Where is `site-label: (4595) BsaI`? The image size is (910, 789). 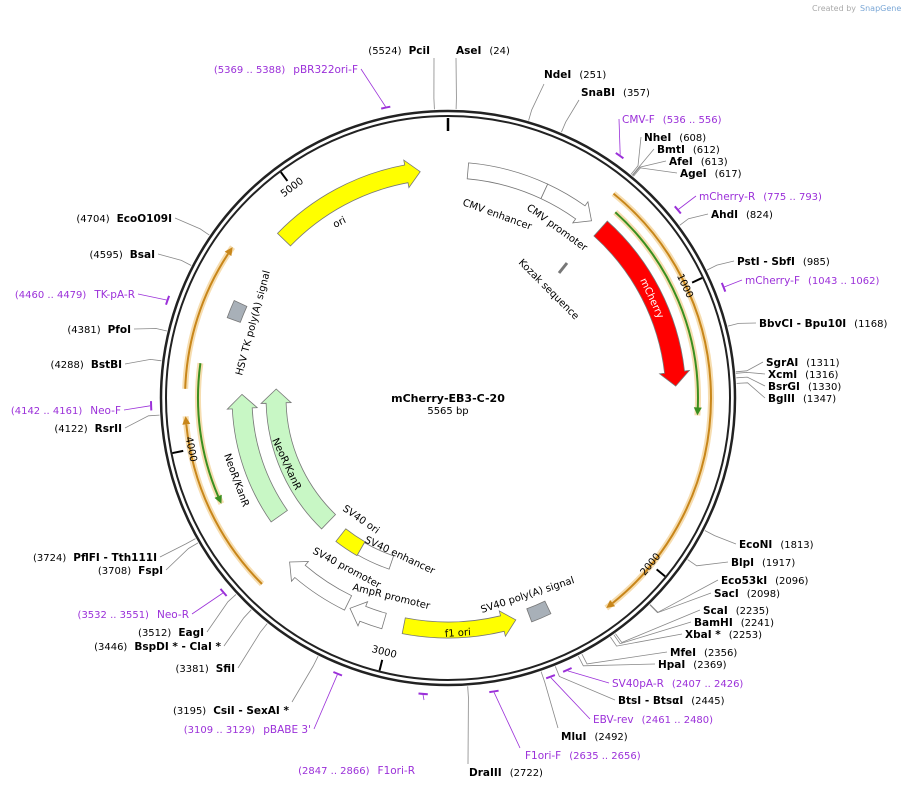
site-label: (4595) BsaI is located at coordinates (122, 255).